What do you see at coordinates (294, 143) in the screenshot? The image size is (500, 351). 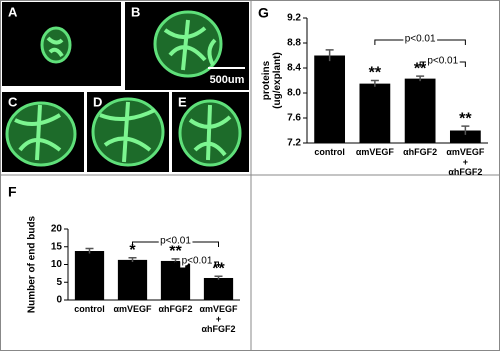 I see `y-tick-label: 7.2` at bounding box center [294, 143].